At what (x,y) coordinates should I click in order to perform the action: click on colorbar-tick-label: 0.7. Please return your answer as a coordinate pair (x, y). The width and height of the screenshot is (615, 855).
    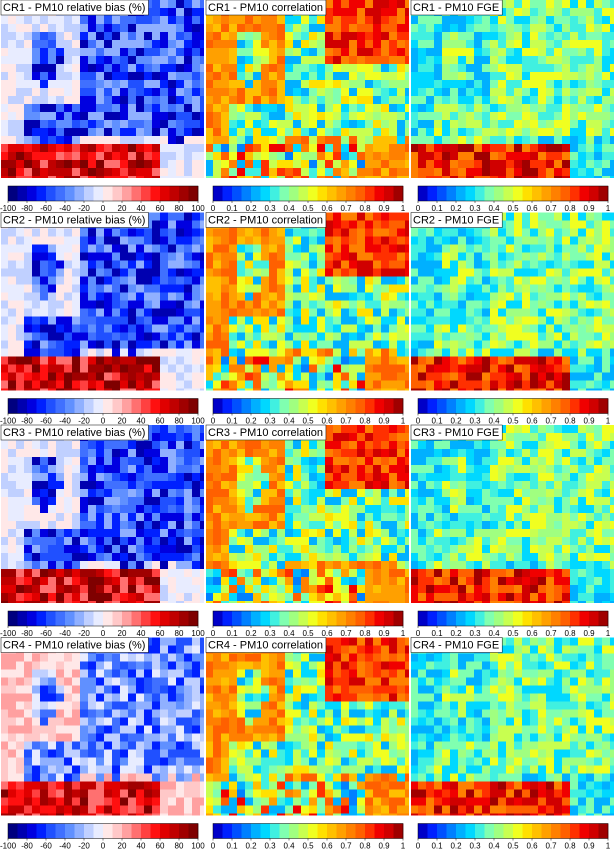
    Looking at the image, I should click on (346, 421).